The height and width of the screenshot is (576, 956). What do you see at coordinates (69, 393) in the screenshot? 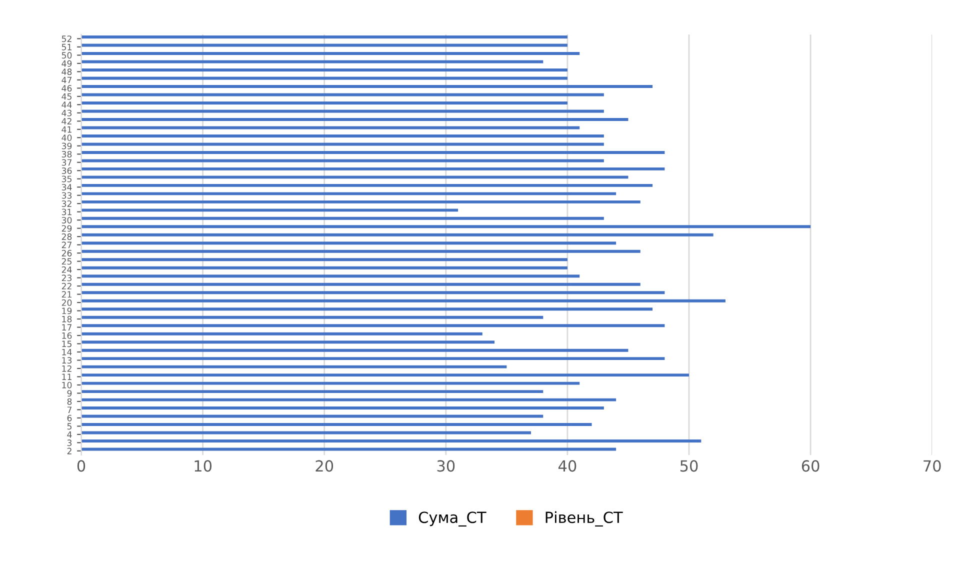
I see `y-tick-label: 9` at bounding box center [69, 393].